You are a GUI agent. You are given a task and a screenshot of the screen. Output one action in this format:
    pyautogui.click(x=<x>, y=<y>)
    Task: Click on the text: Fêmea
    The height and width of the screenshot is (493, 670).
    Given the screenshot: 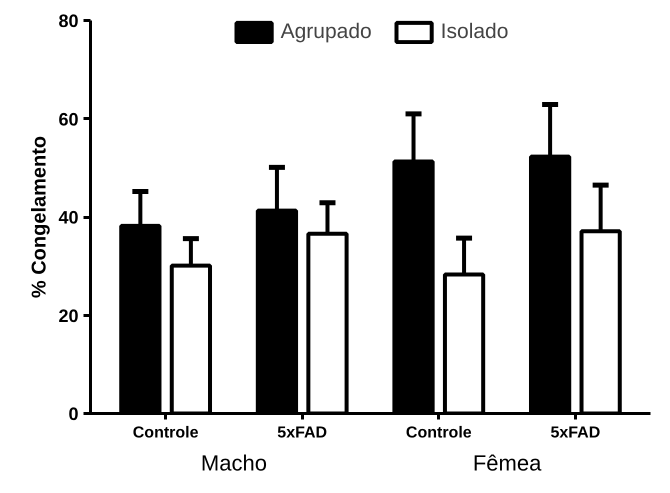 What is the action you would take?
    pyautogui.click(x=507, y=463)
    